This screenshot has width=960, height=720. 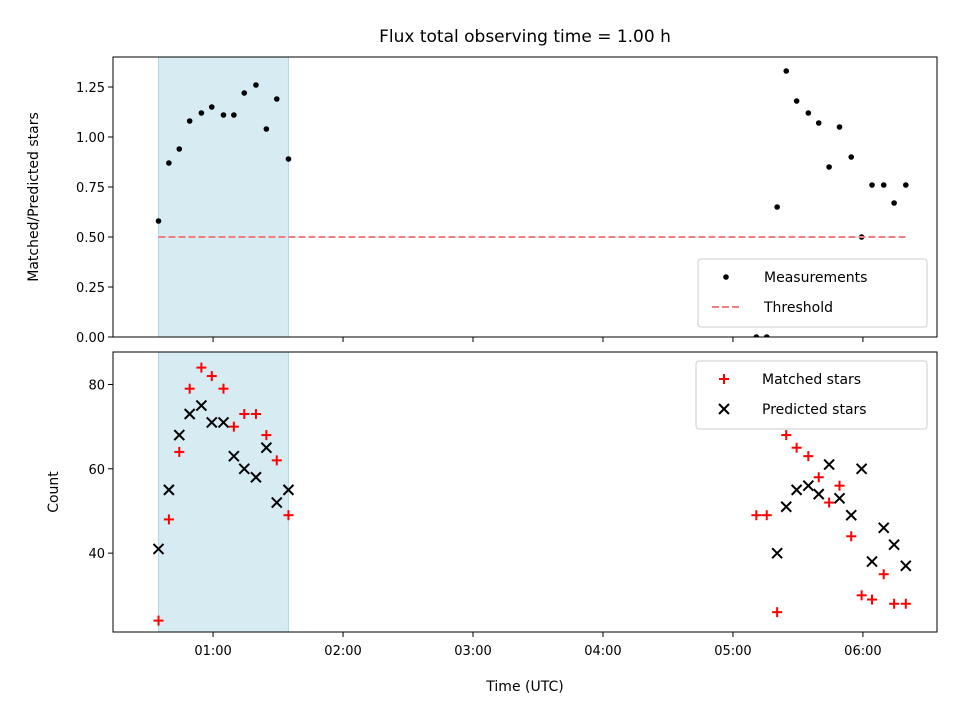 What do you see at coordinates (223, 197) in the screenshot?
I see `panel-ratio-observing-span` at bounding box center [223, 197].